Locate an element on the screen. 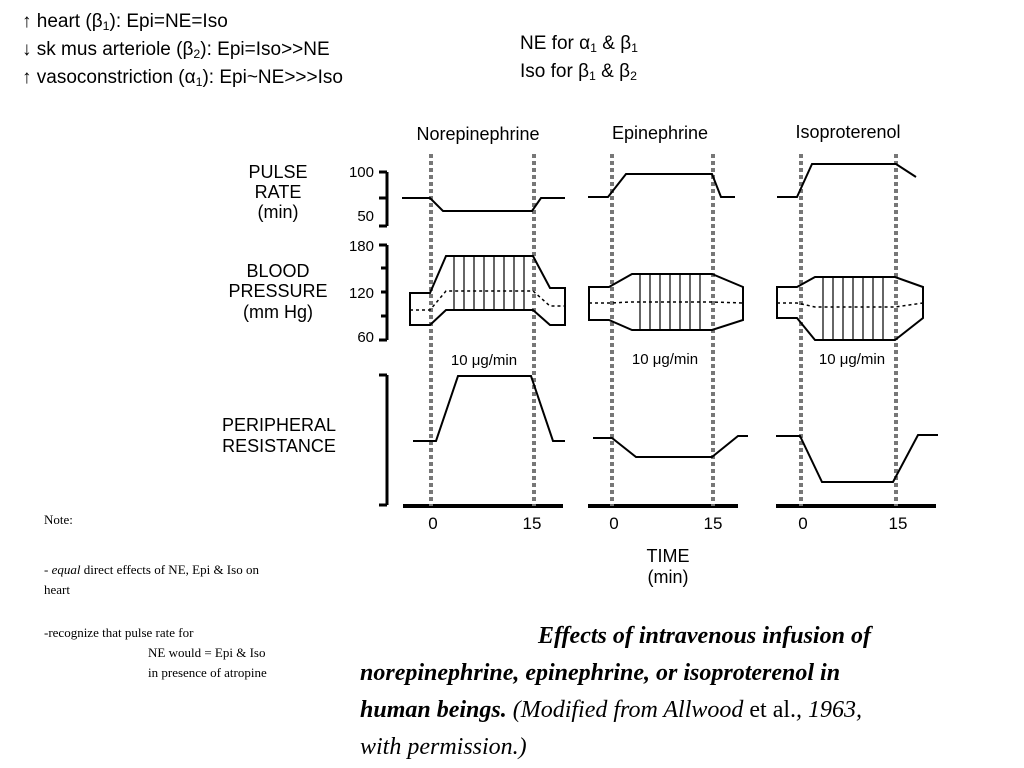  tick-bp-120: 120 is located at coordinates (361, 293).